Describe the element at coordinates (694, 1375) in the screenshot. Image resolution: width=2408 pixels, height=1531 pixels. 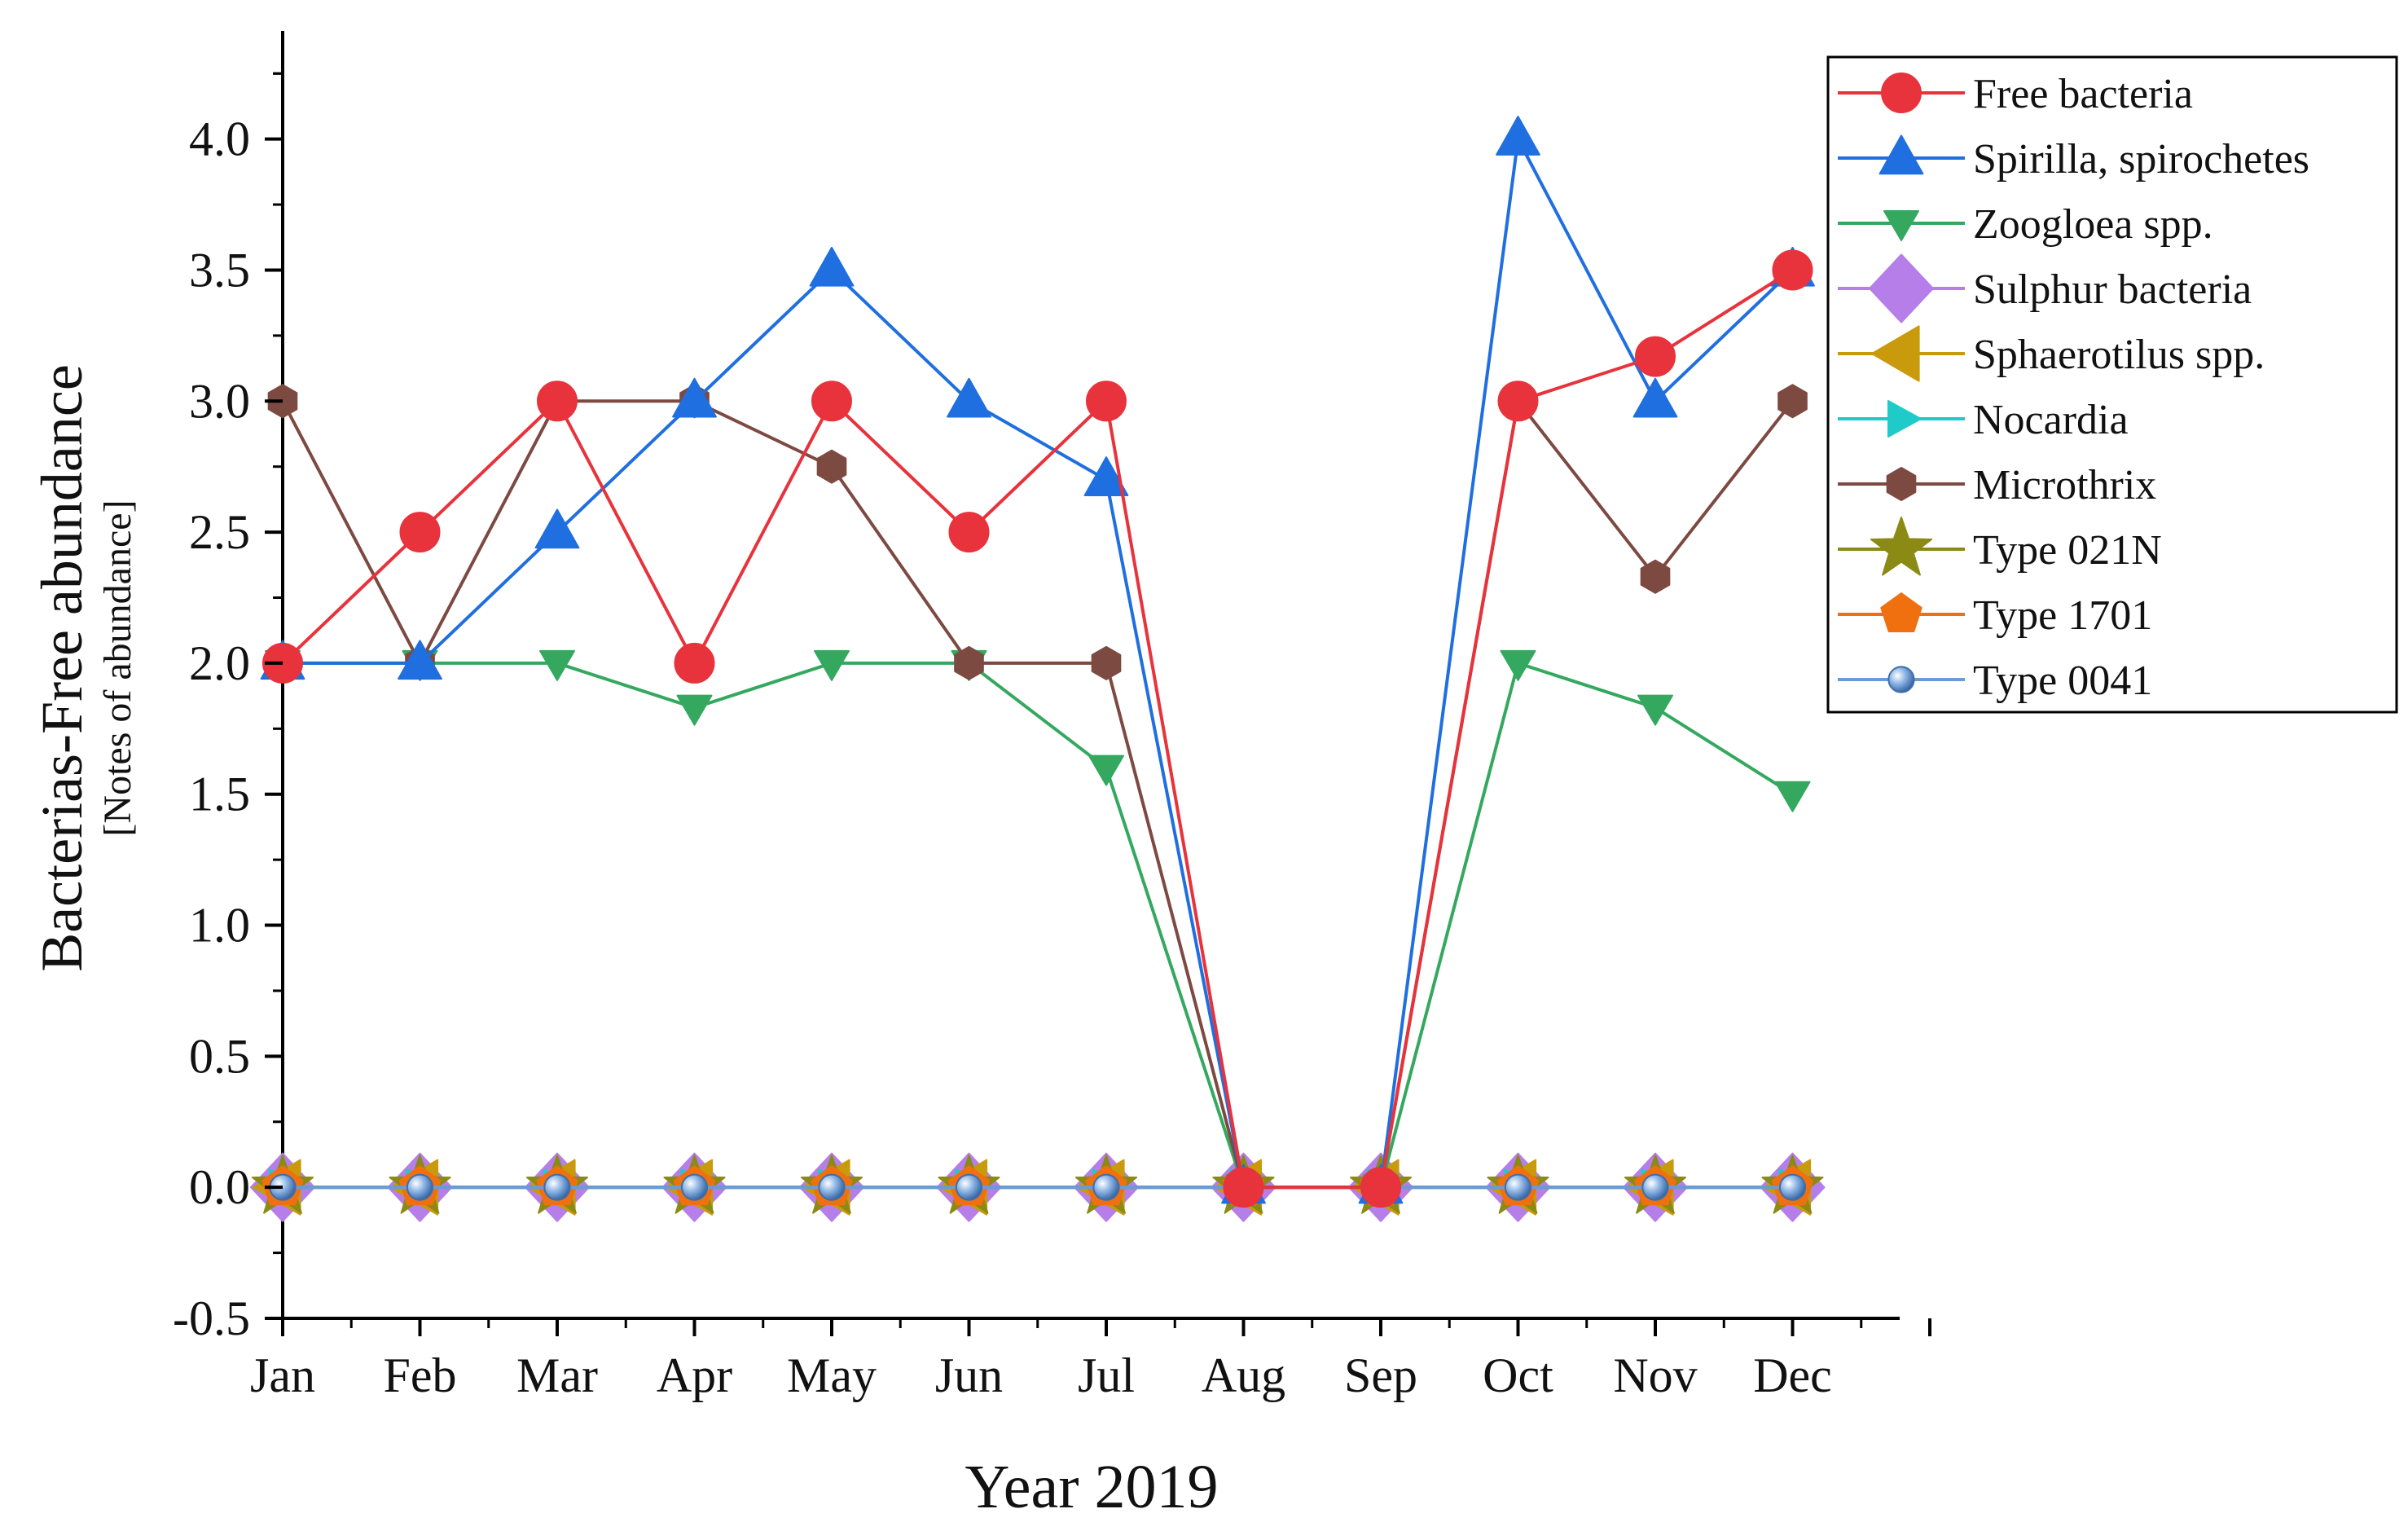
I see `x-tick-label: Apr` at that location.